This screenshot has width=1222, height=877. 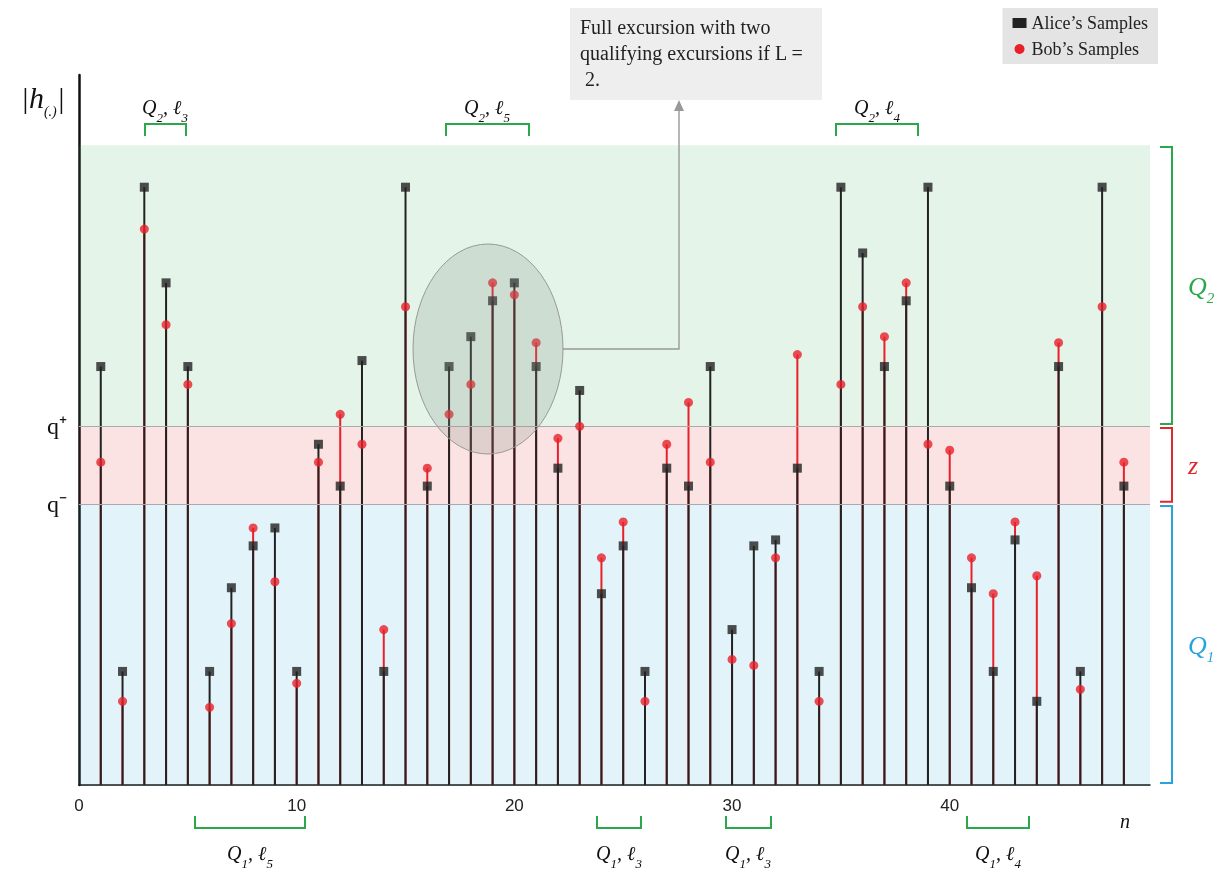 I want to click on x-tick-label: 40, so click(x=950, y=805).